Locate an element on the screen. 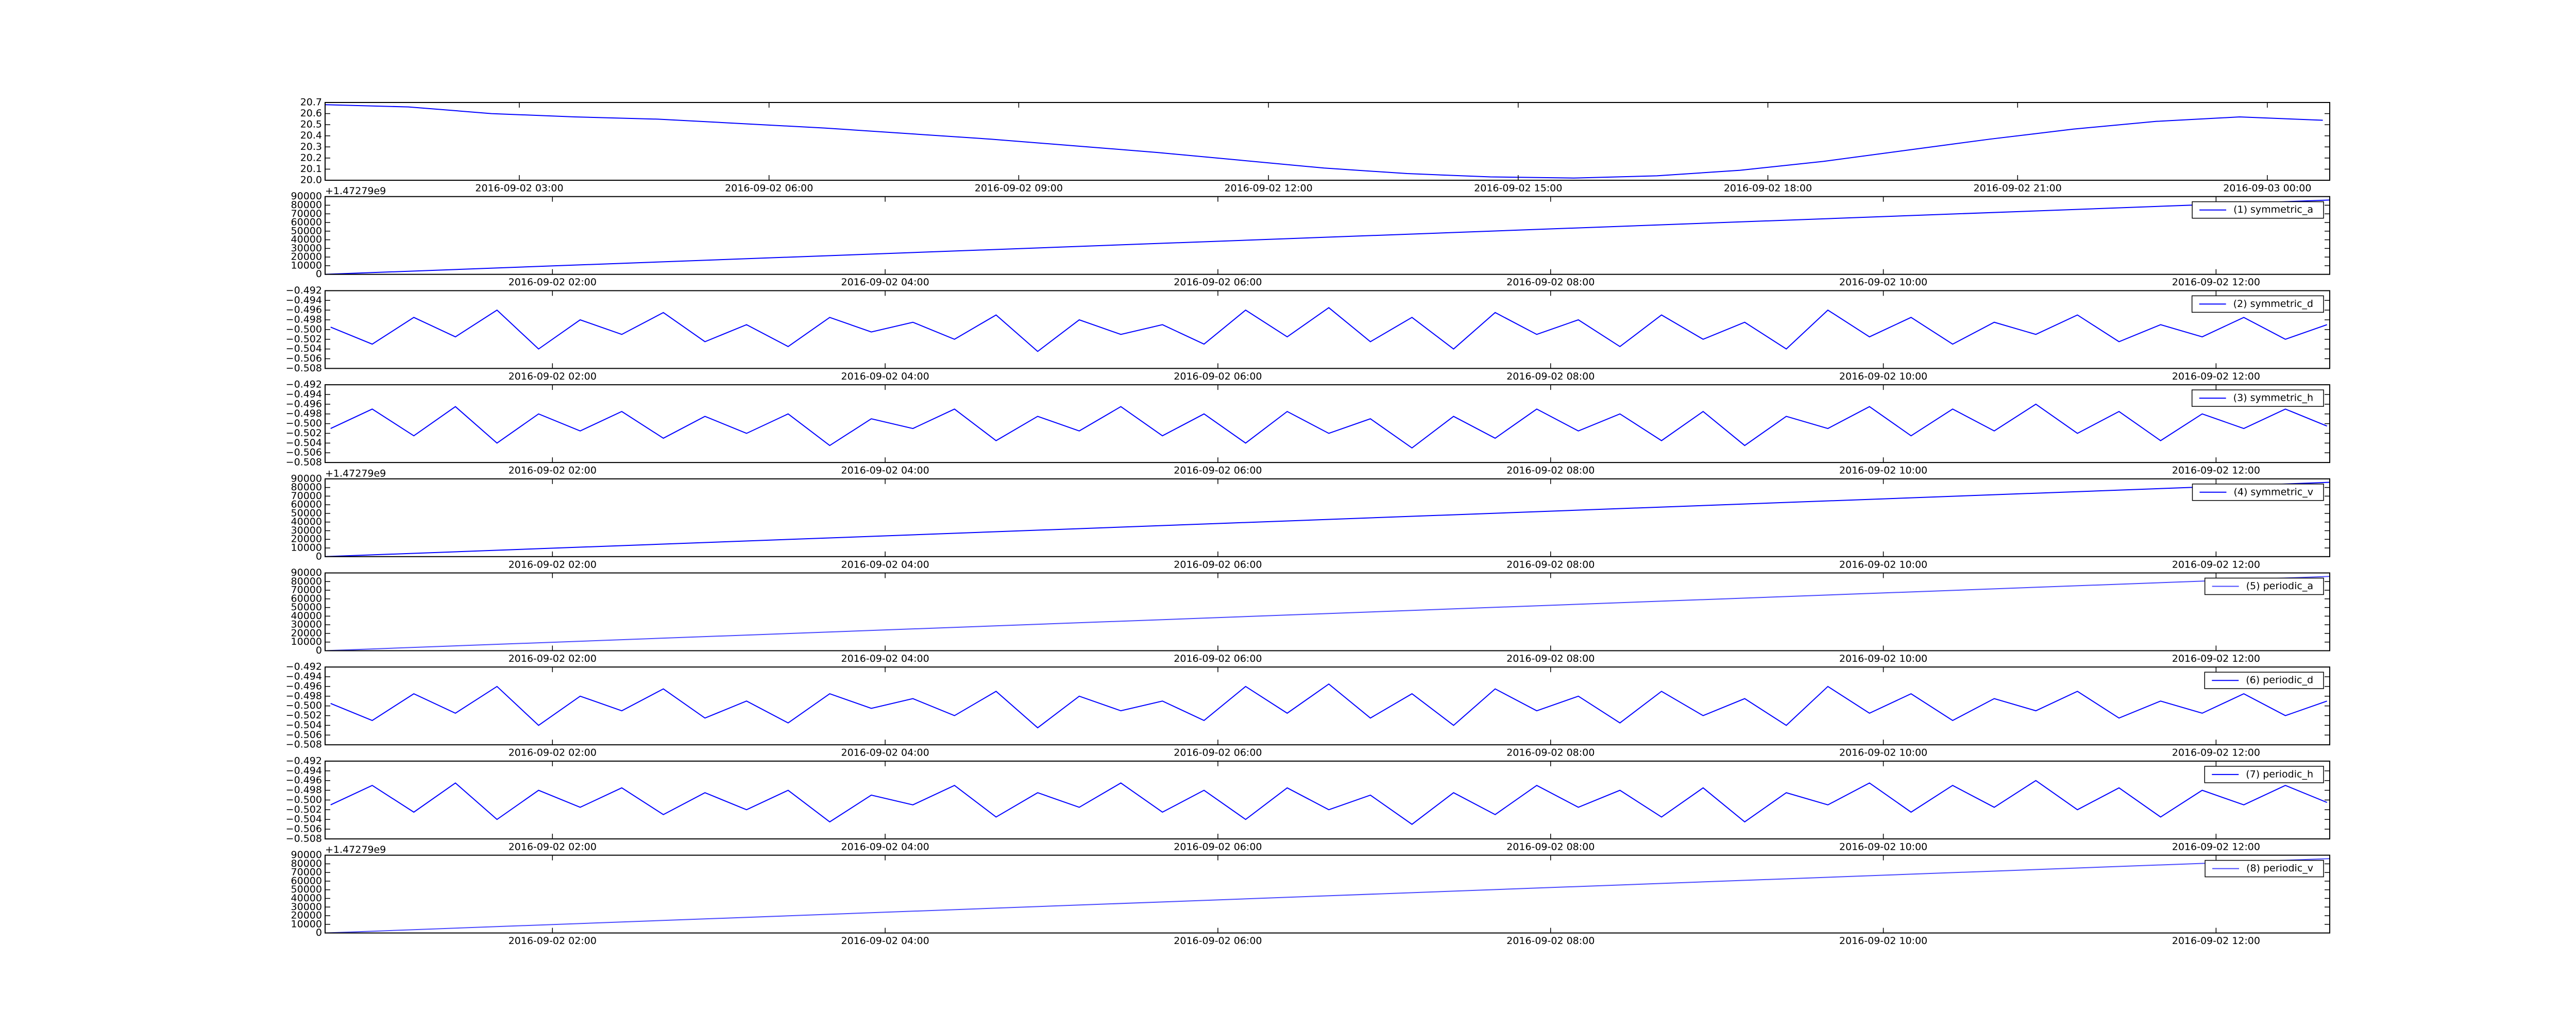 This screenshot has width=2576, height=1030. x-tick-label: 2016-09-02 09:00 is located at coordinates (1019, 189).